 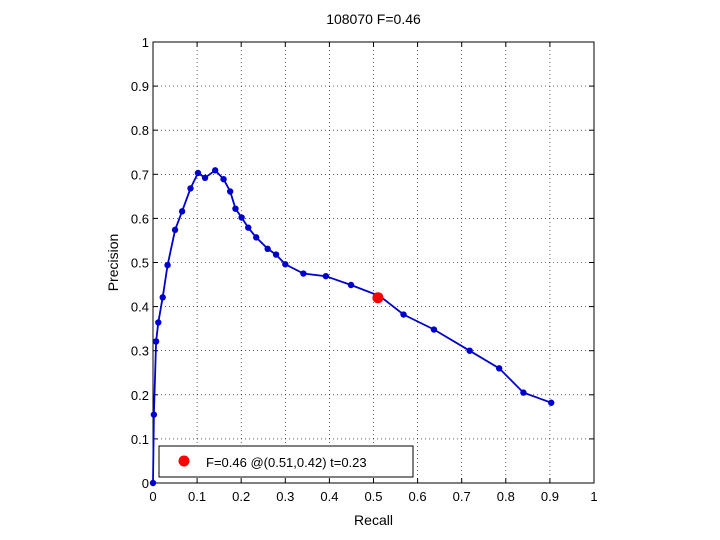 I want to click on y-tick-label: 0.3, so click(x=140, y=351).